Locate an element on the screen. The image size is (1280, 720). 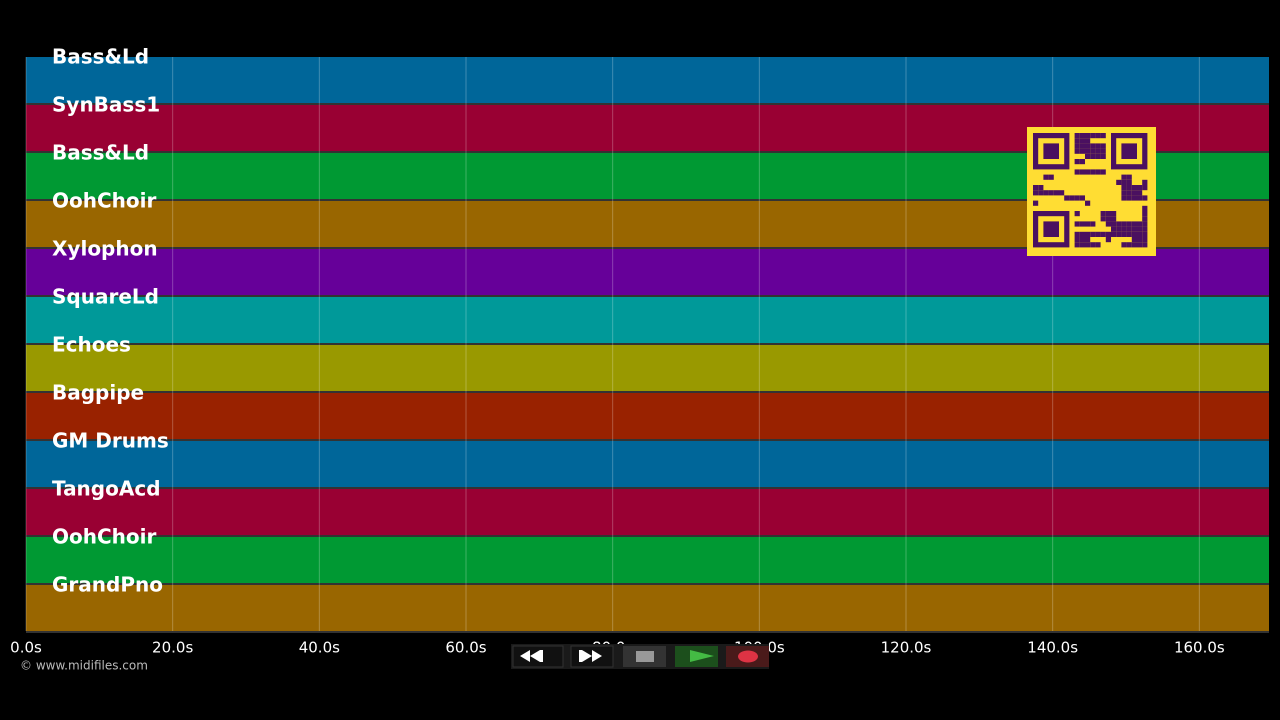
forward-button is located at coordinates (592, 656).